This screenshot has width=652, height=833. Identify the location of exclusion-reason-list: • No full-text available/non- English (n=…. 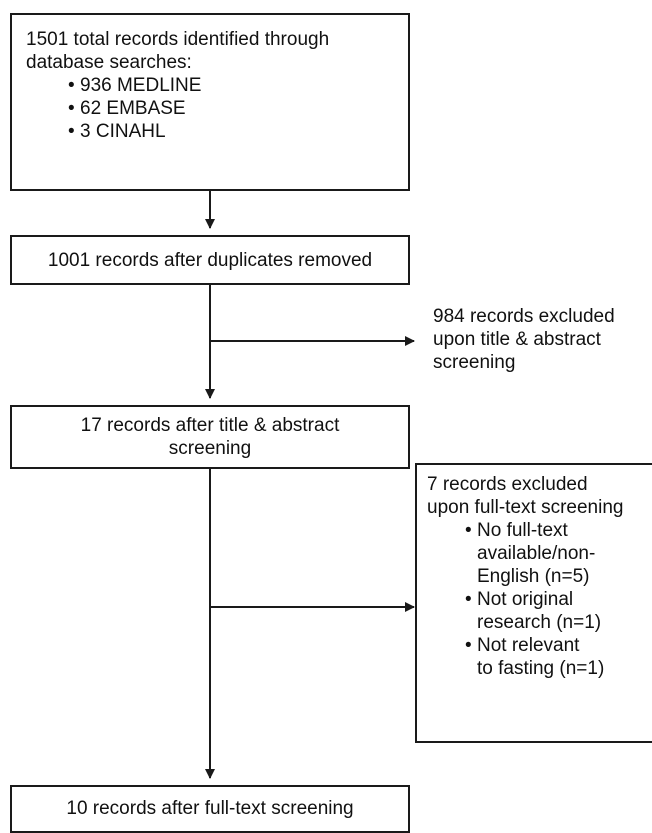
(539, 599).